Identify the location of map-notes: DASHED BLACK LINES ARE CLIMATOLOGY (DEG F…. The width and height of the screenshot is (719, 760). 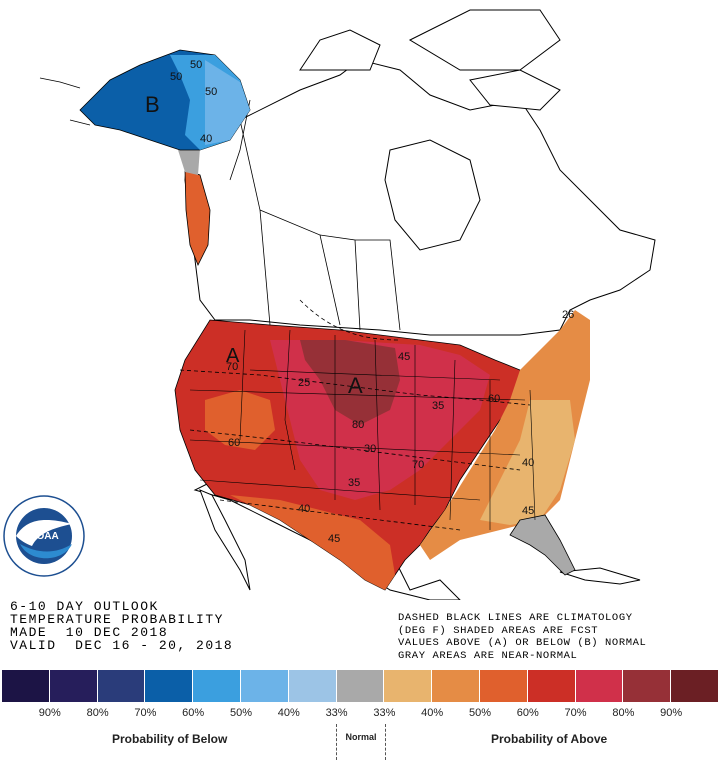
(522, 637).